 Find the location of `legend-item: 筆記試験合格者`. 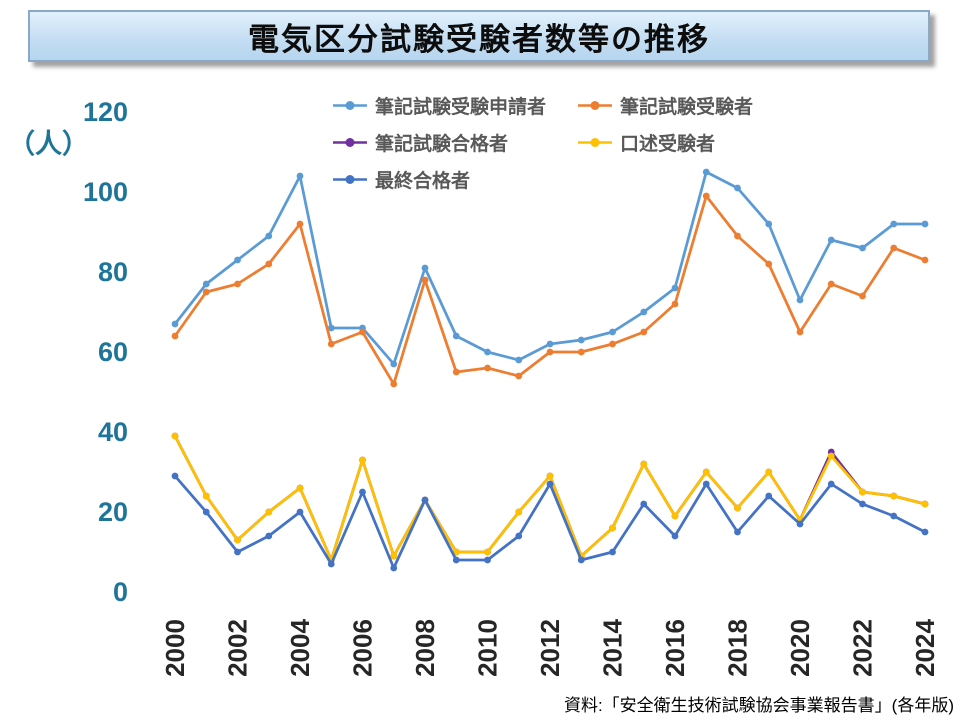

legend-item: 筆記試験合格者 is located at coordinates (454, 142).